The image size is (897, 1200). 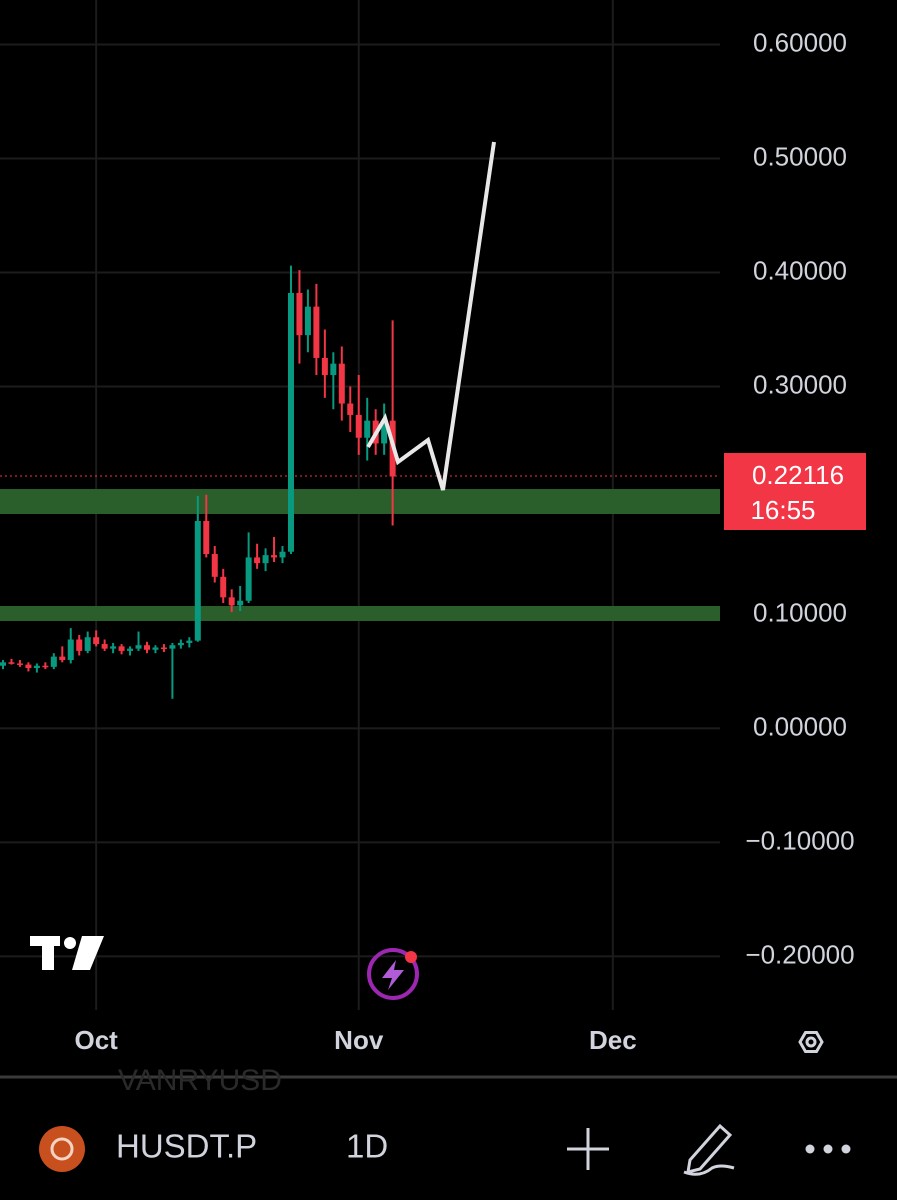 What do you see at coordinates (828, 1149) in the screenshot?
I see `more-button` at bounding box center [828, 1149].